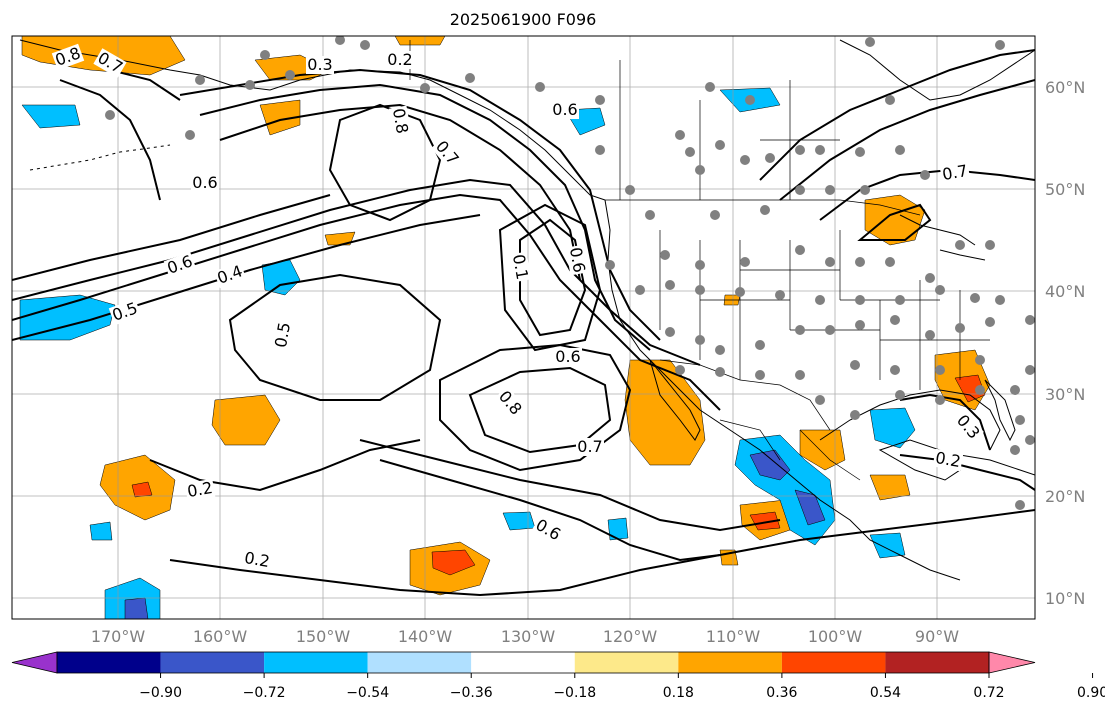 The image size is (1105, 712). I want to click on latitude-labels: 60°N 50°N 40°N 30°N 20°N 10°N, so click(1065, 343).